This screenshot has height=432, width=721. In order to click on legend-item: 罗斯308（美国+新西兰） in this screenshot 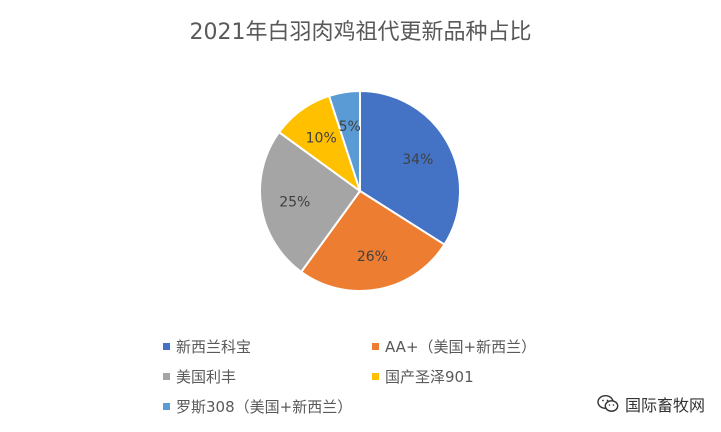, I will do `click(257, 406)`.